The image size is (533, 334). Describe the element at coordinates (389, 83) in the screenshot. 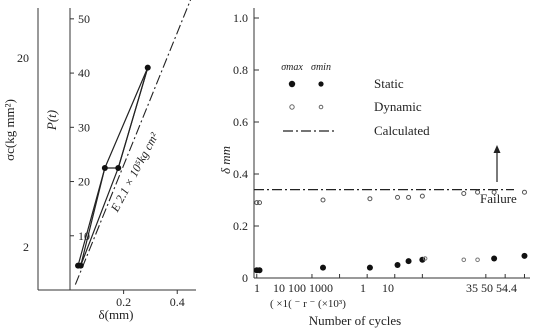

I see `legend-static-label: Static` at that location.